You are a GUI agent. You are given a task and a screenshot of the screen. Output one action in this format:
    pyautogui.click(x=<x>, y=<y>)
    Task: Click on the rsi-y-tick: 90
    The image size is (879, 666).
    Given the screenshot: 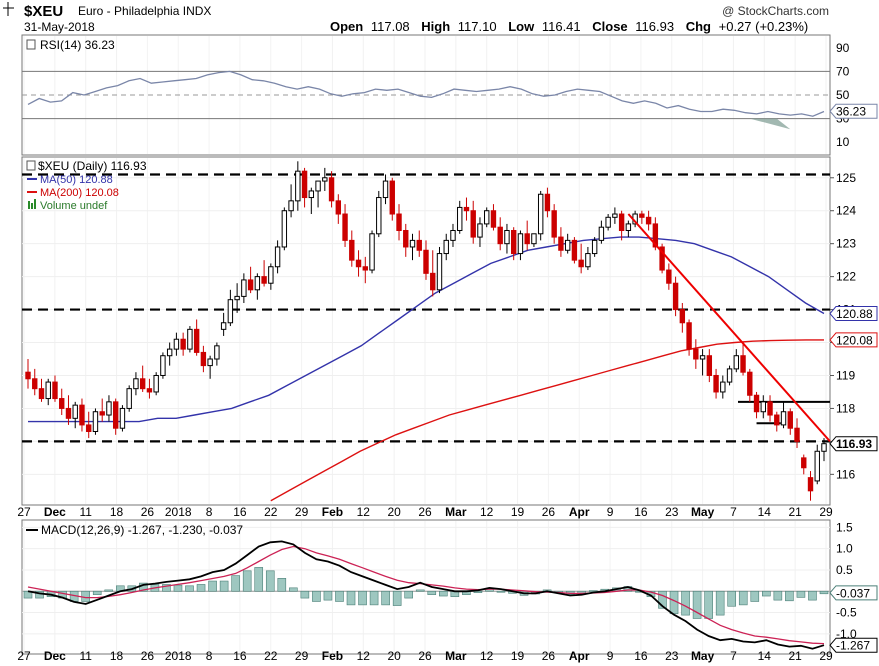 What is the action you would take?
    pyautogui.click(x=843, y=48)
    